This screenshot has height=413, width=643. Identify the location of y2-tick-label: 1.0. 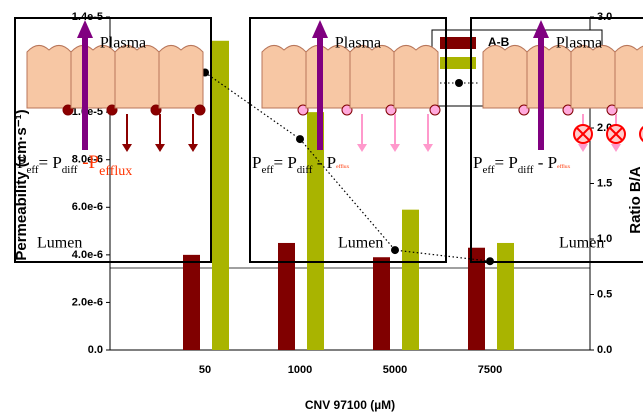
(604, 239).